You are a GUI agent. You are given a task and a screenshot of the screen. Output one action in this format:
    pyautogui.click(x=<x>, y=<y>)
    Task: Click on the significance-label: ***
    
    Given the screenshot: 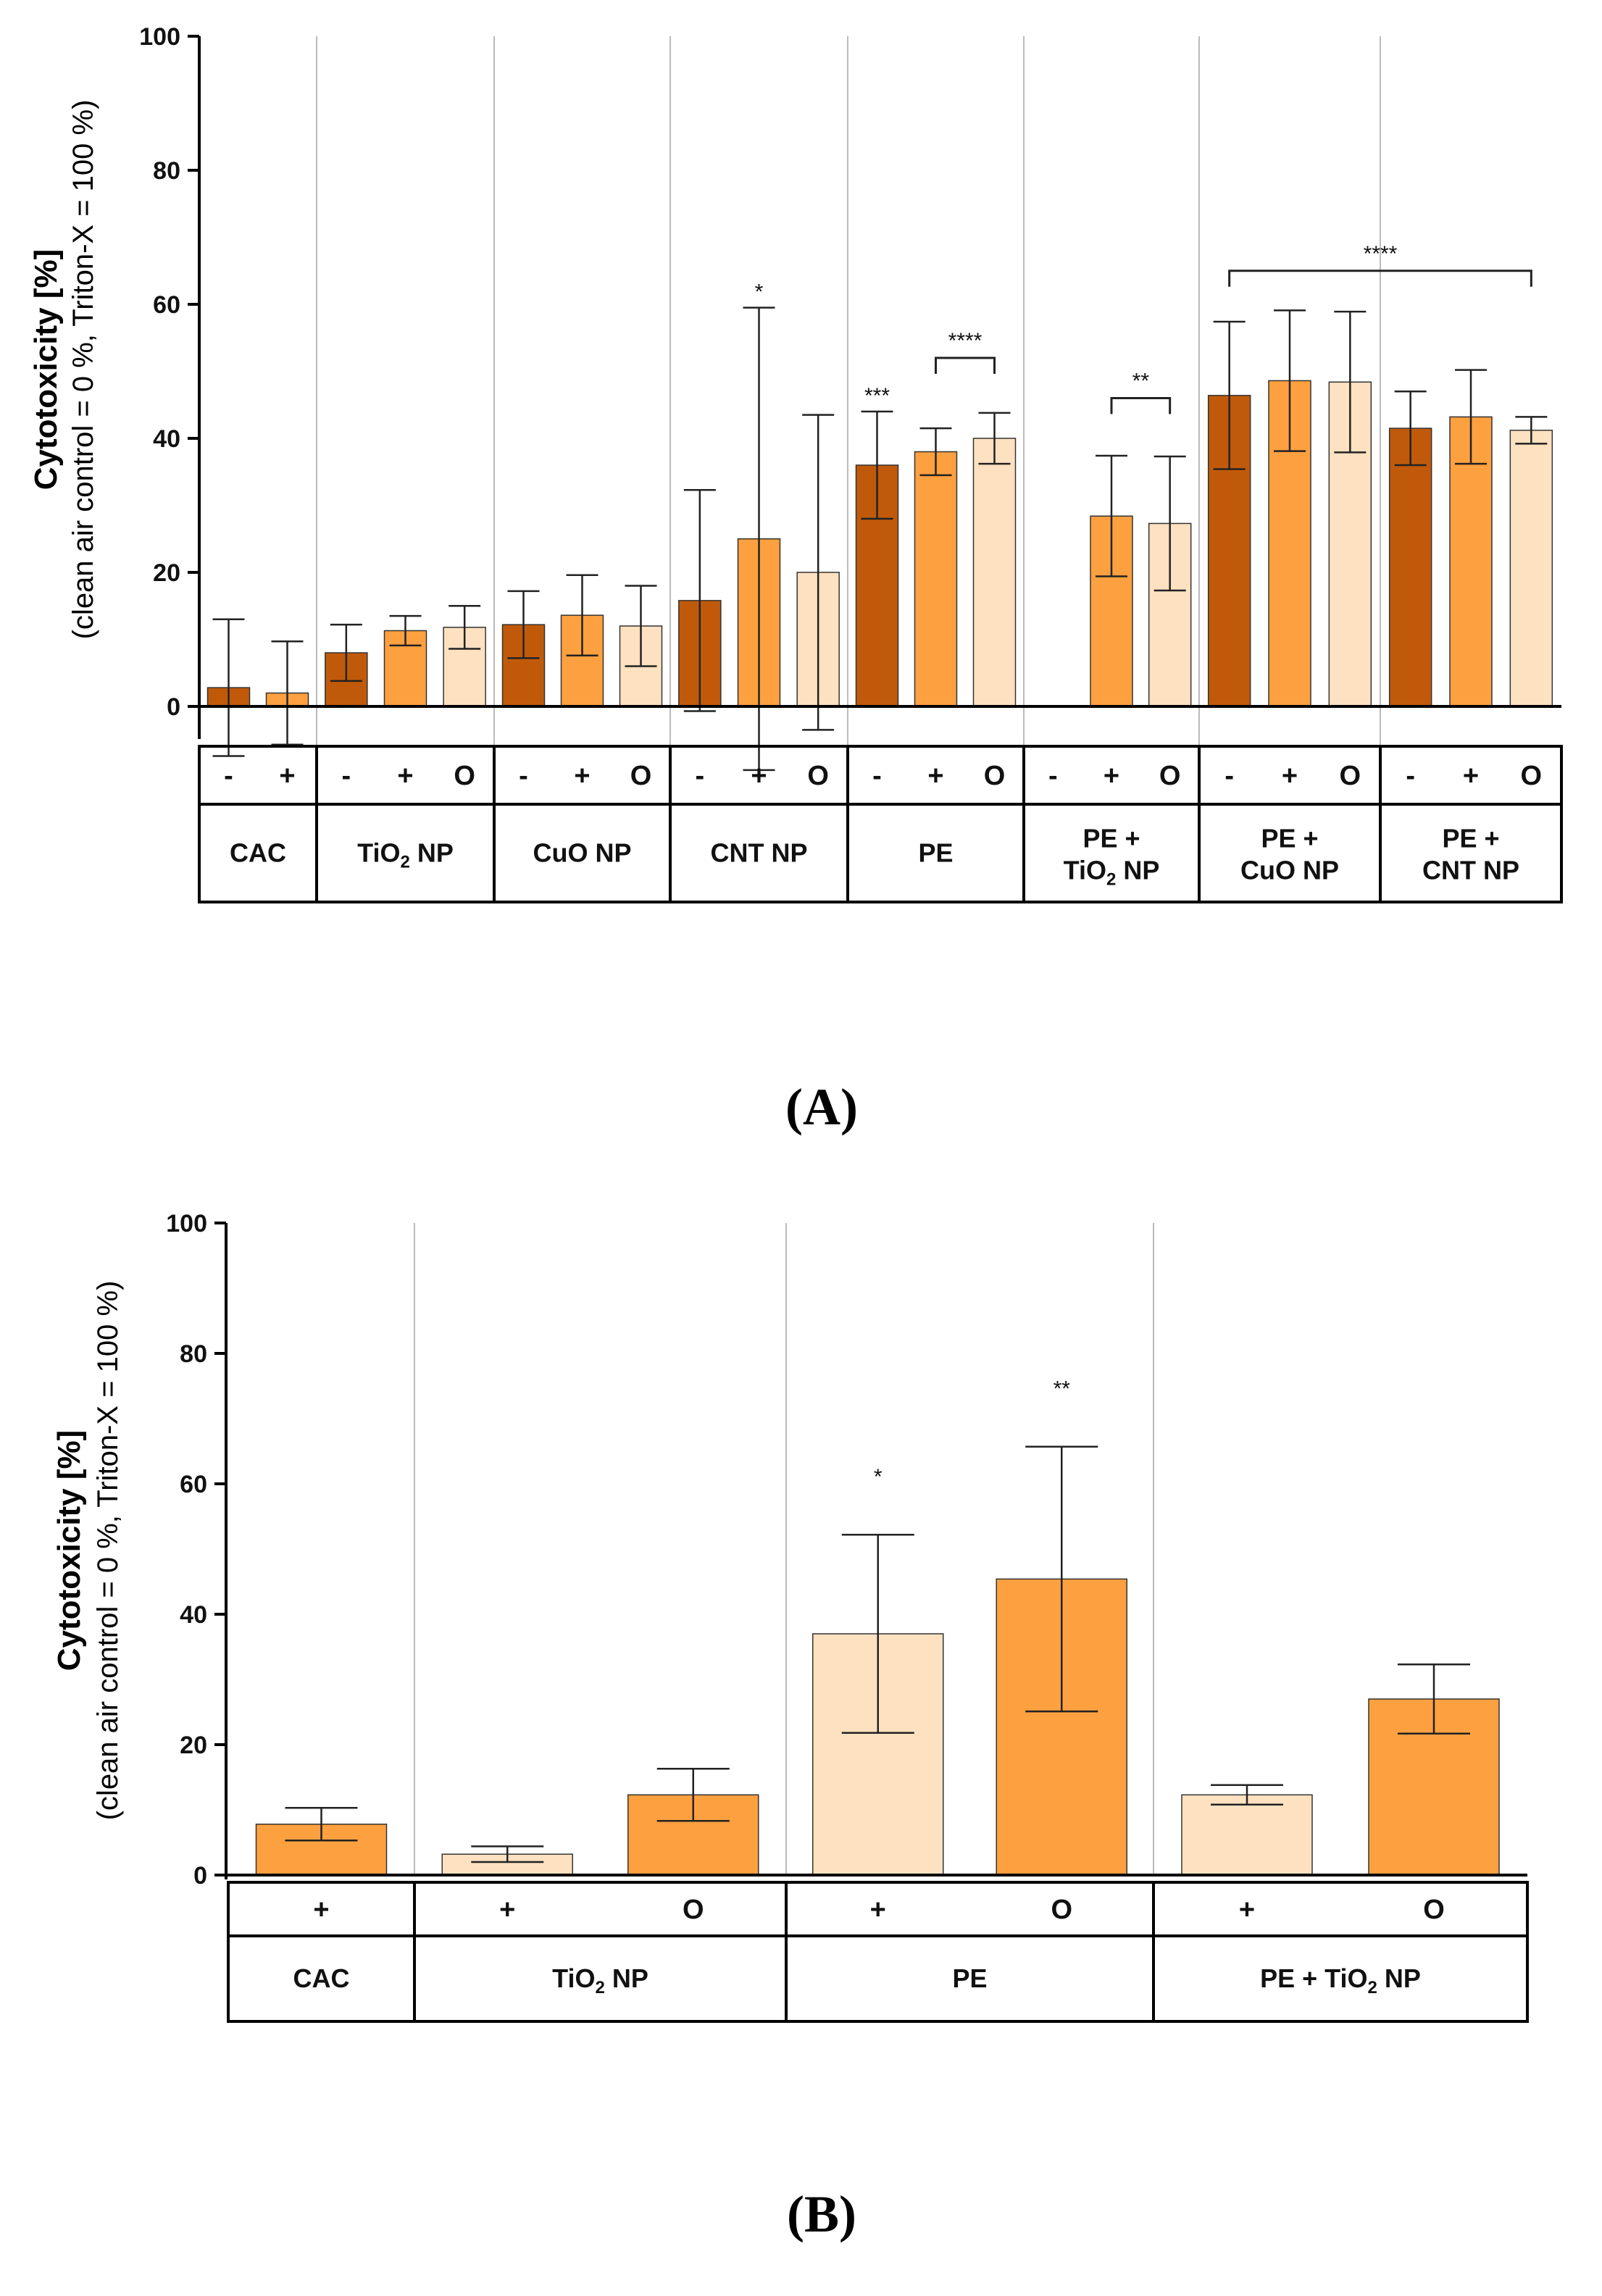 What is the action you would take?
    pyautogui.click(x=877, y=396)
    